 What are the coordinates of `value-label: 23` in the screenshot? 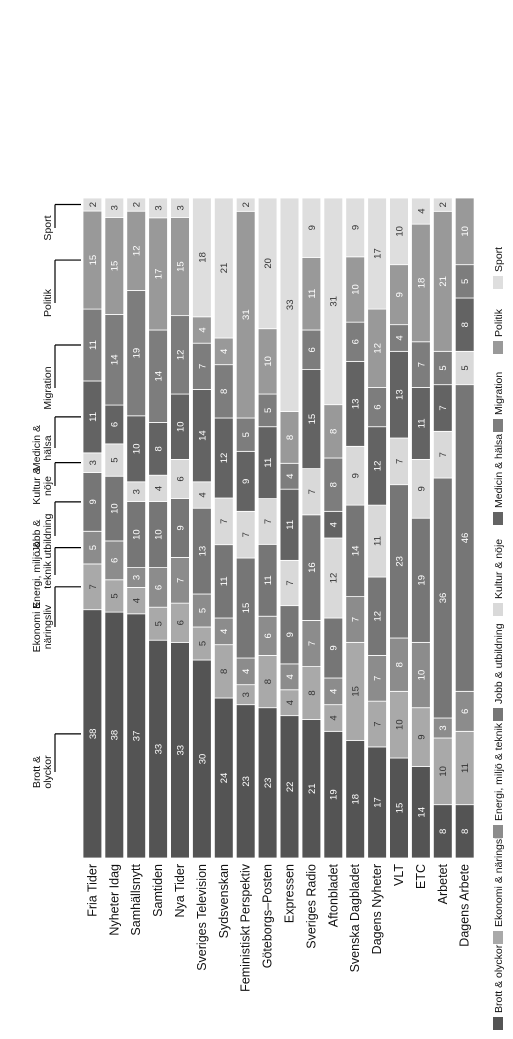 It's located at (399, 561).